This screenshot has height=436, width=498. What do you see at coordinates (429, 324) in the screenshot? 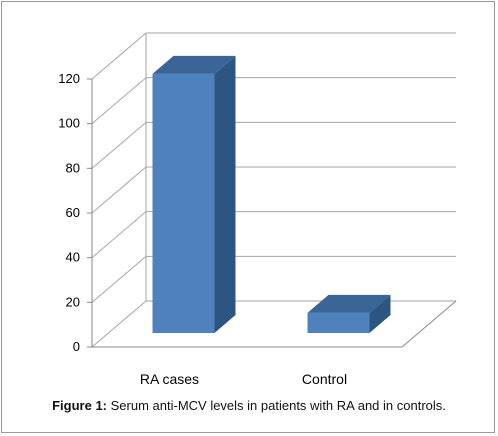
I see `floor-edge` at bounding box center [429, 324].